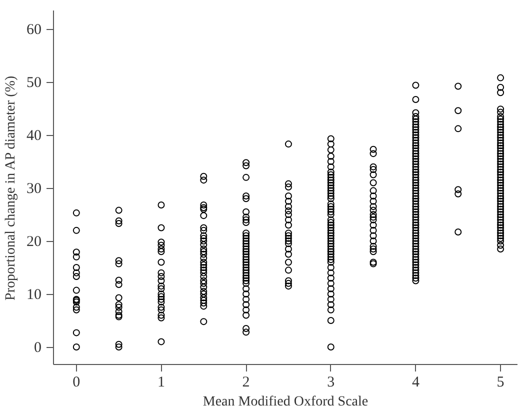  What do you see at coordinates (34, 295) in the screenshot?
I see `y-tick-label: 10` at bounding box center [34, 295].